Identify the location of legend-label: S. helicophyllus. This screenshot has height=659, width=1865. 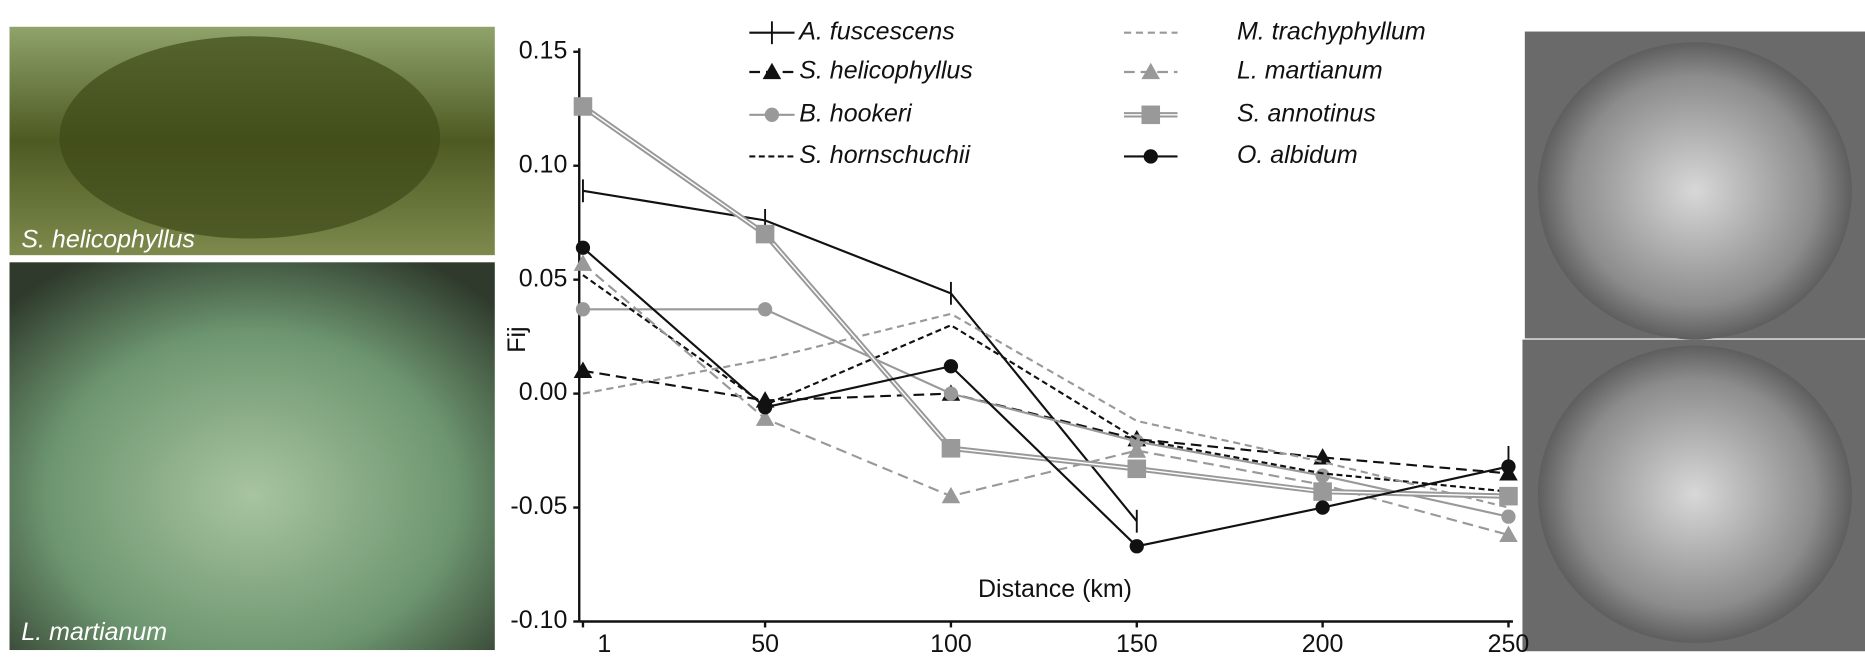
(886, 71).